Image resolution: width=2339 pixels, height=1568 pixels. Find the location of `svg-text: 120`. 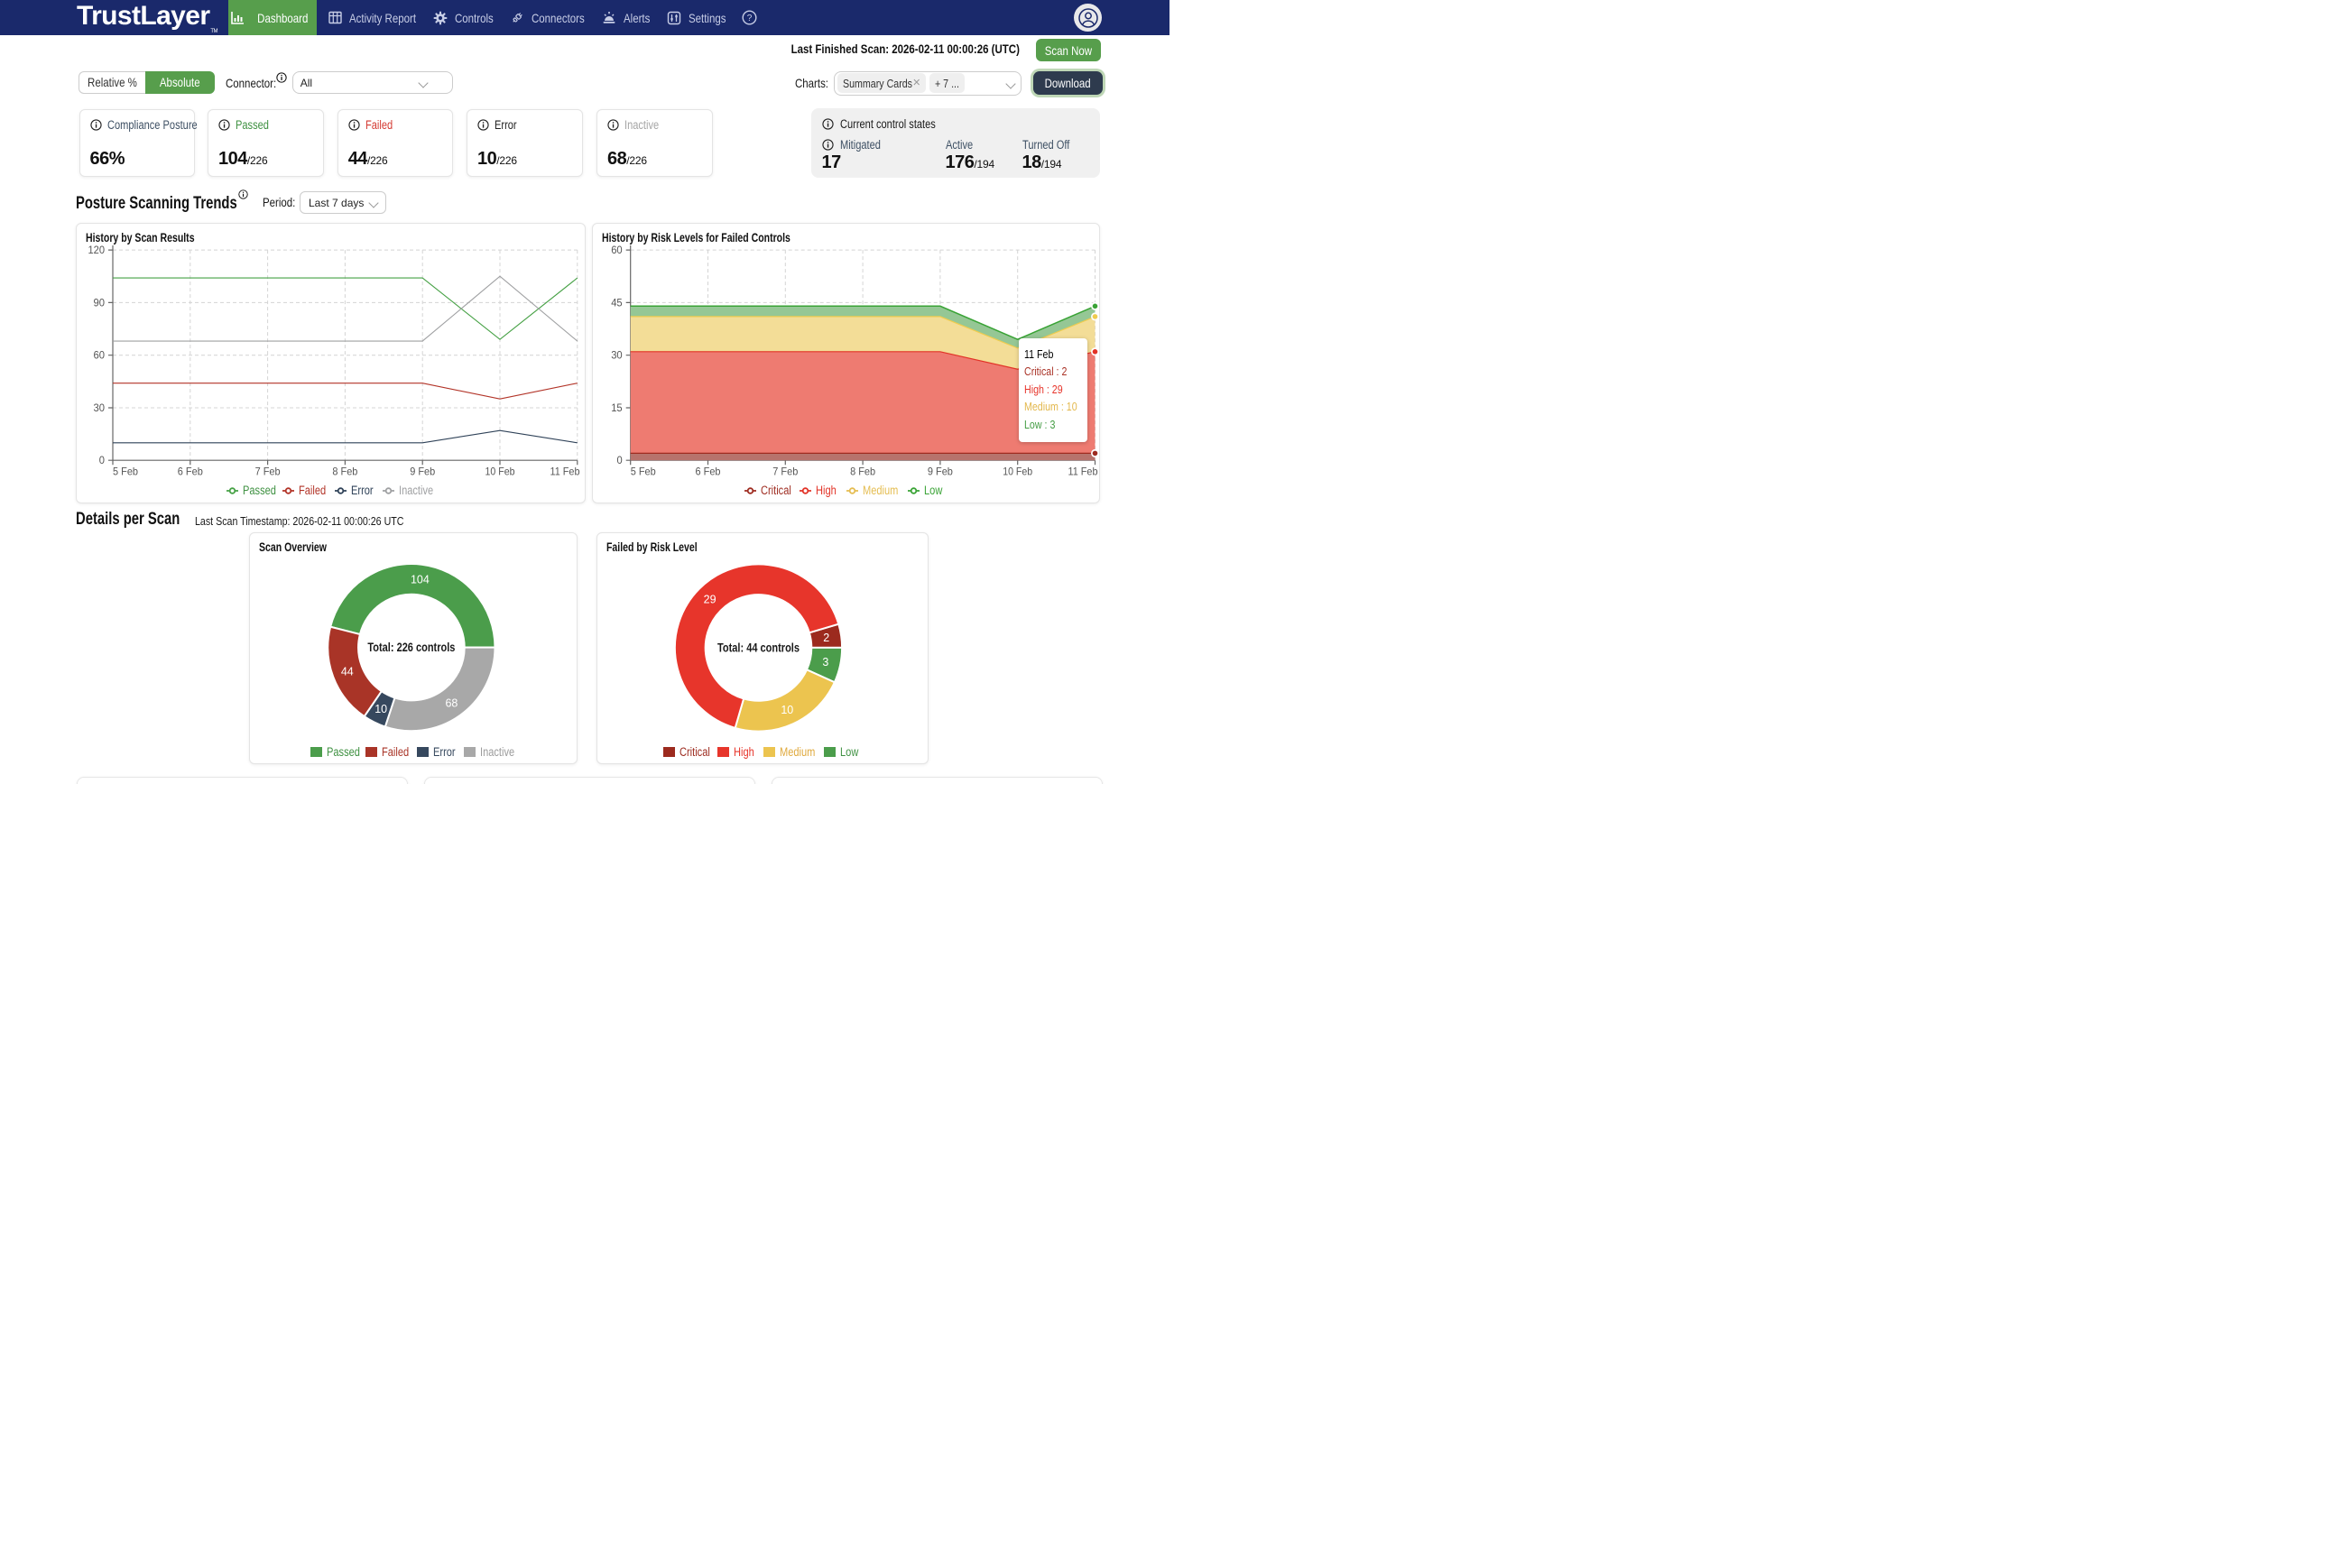

svg-text: 120 is located at coordinates (97, 250).